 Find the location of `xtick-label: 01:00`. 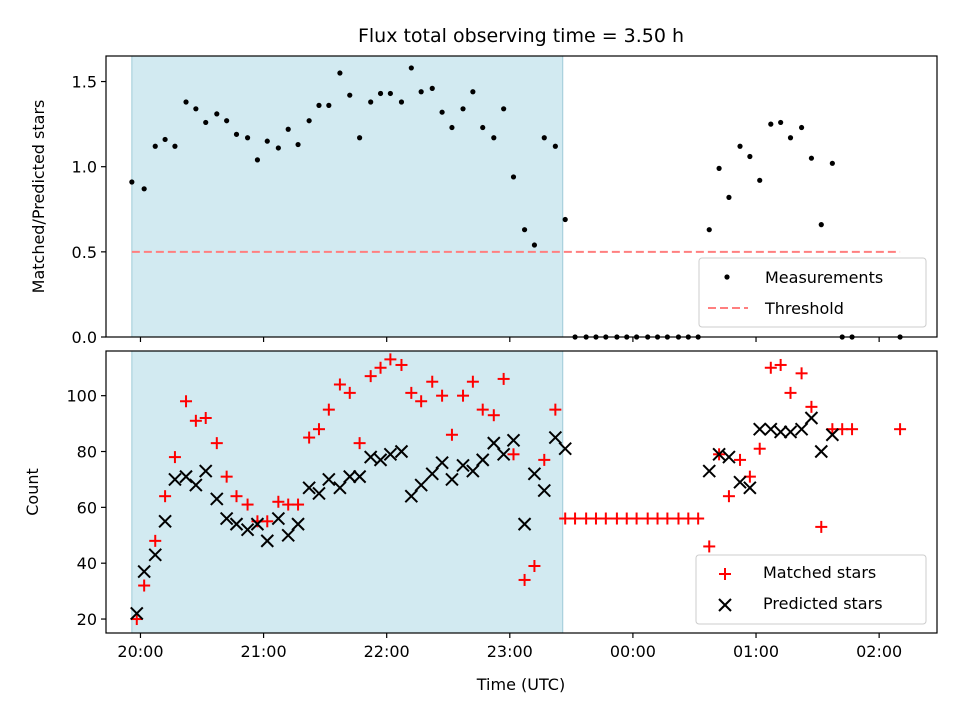

xtick-label: 01:00 is located at coordinates (756, 651).